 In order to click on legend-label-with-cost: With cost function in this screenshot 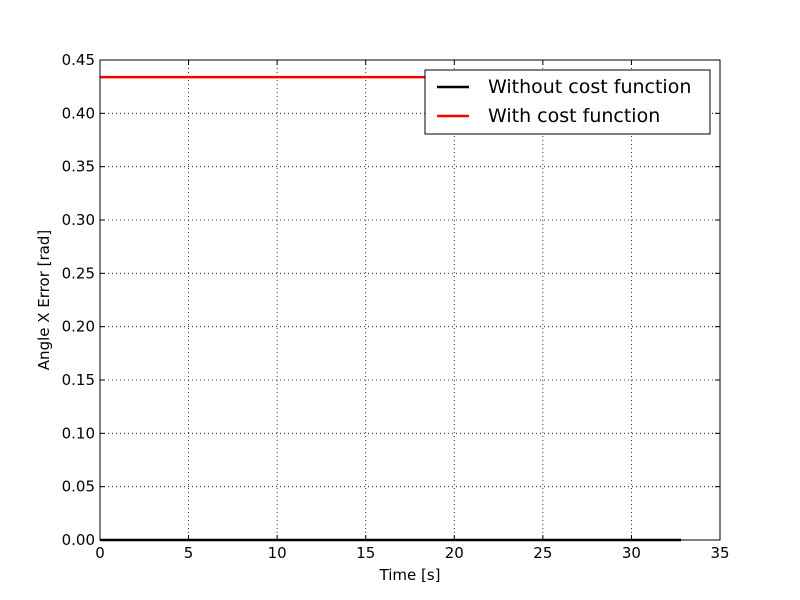, I will do `click(574, 116)`.